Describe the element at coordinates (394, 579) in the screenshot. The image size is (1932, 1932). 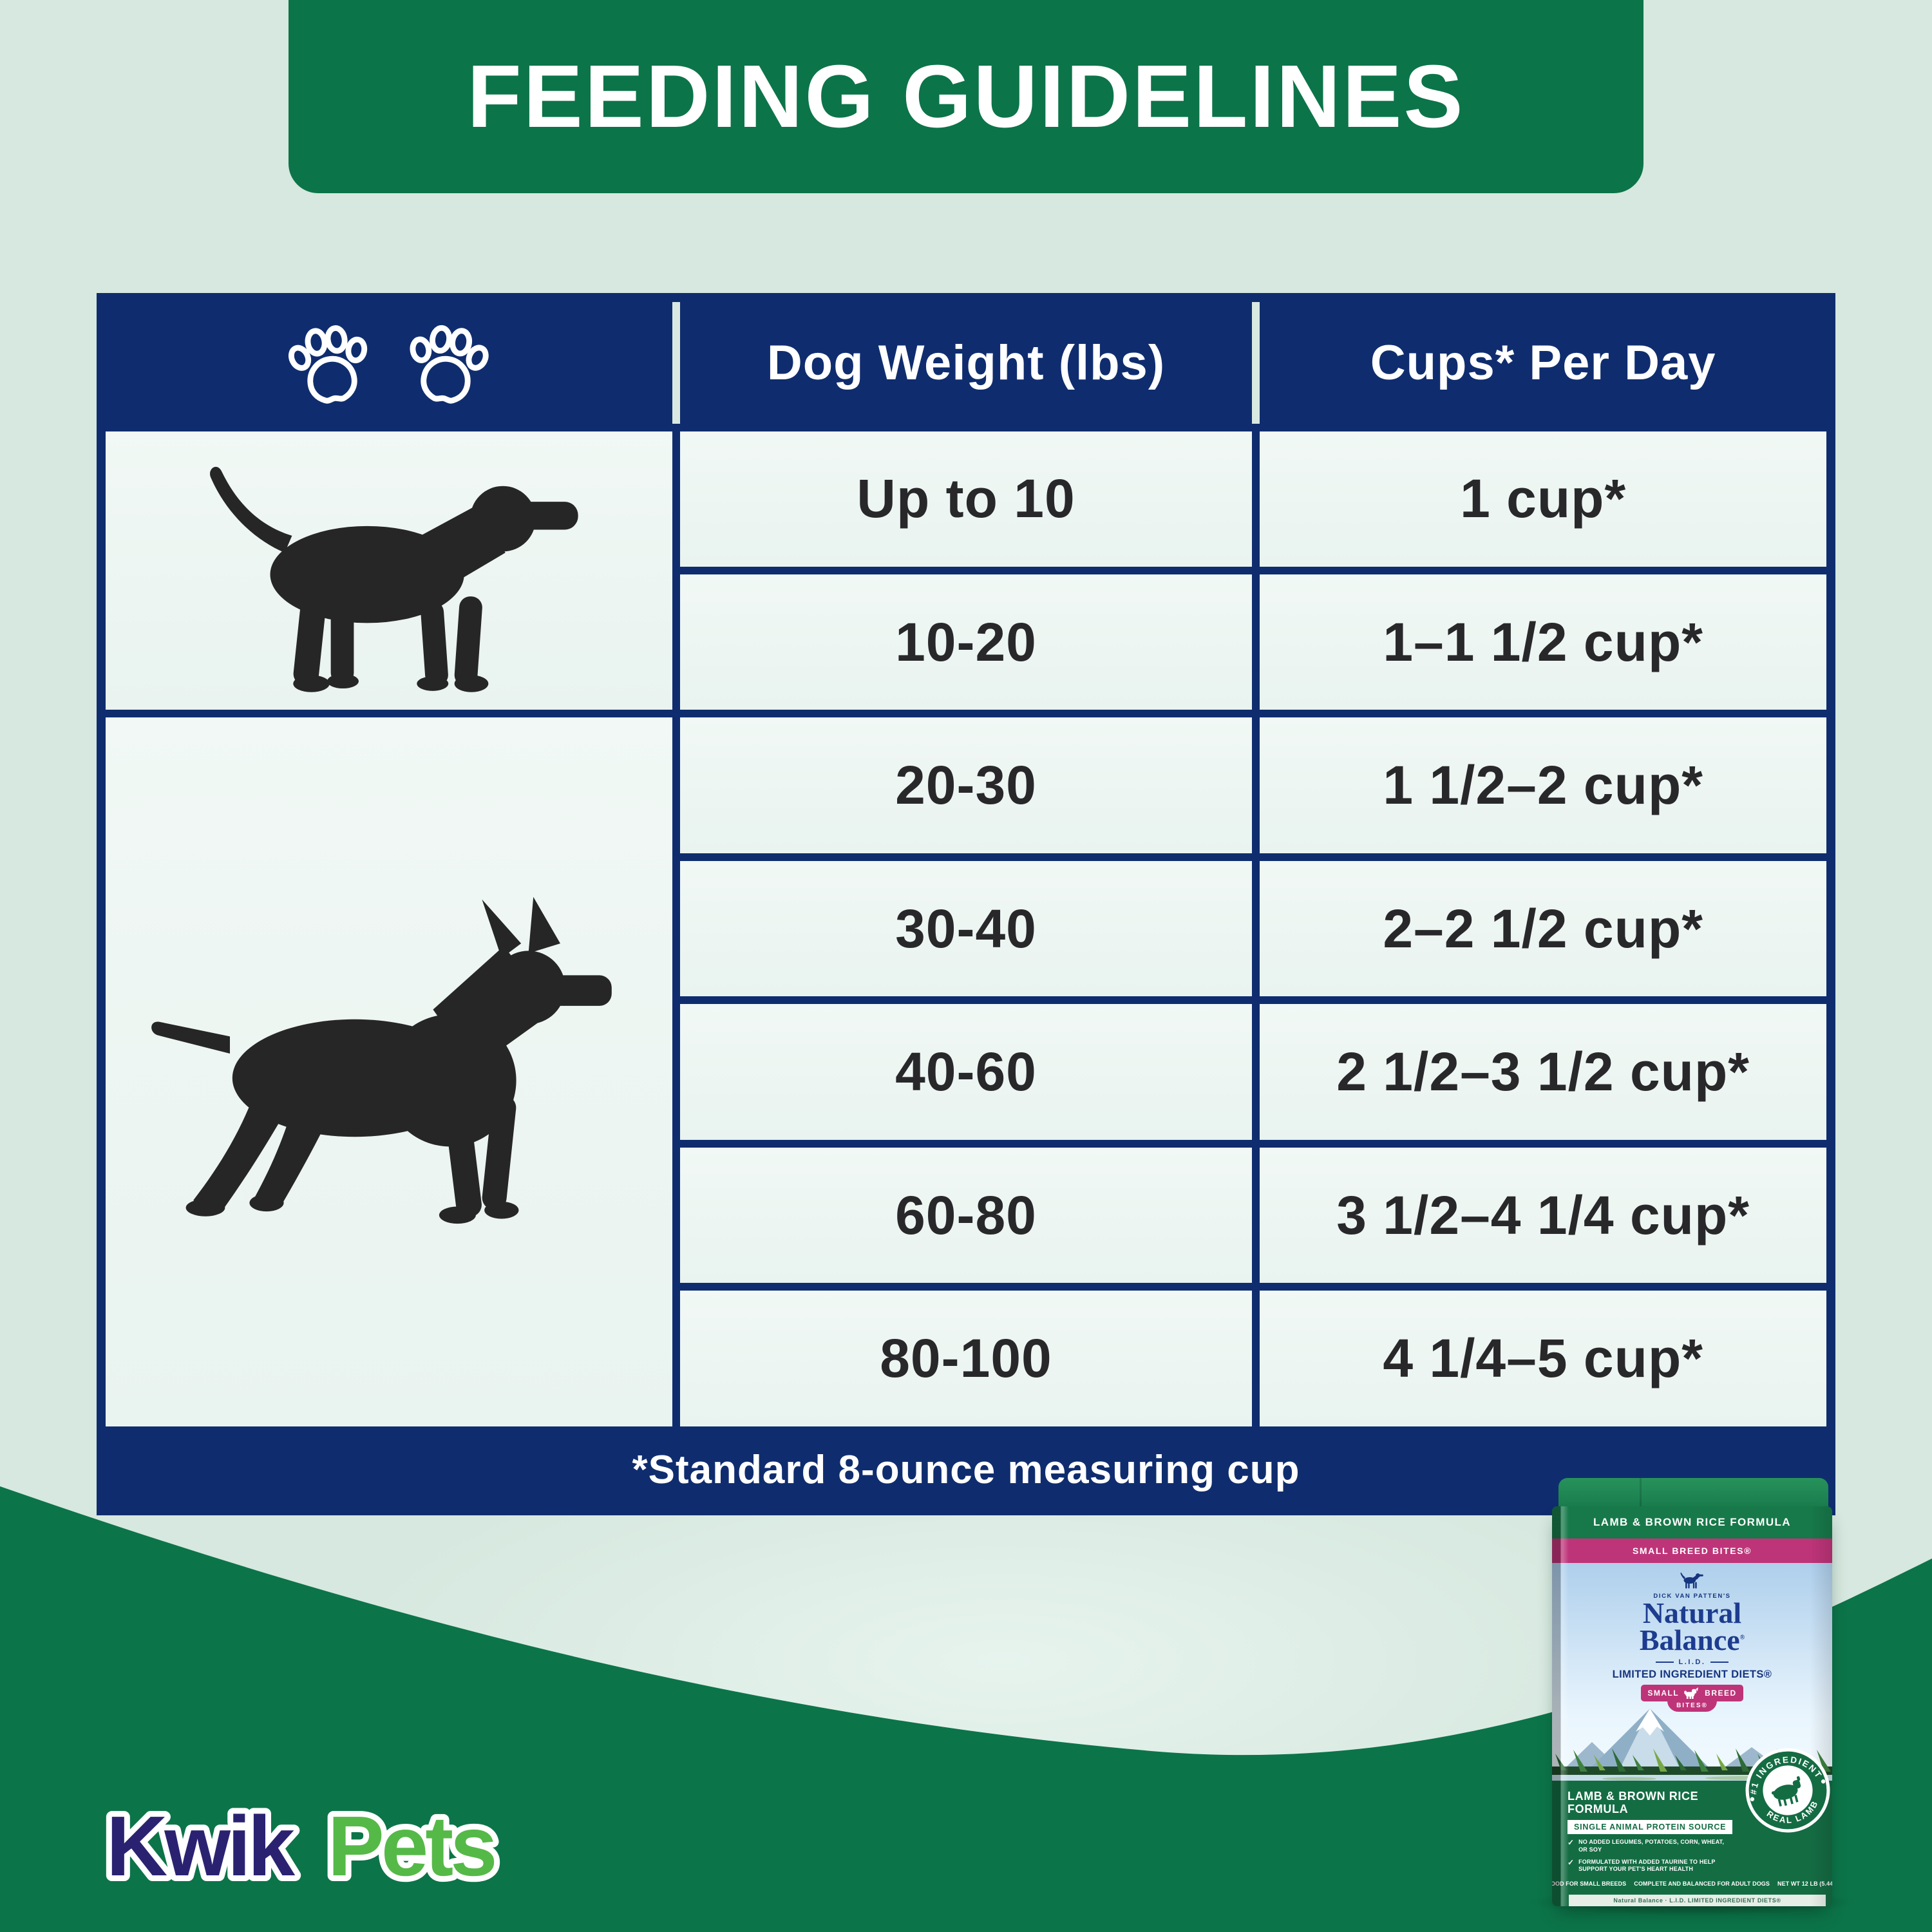
I see `small-dog-icon` at that location.